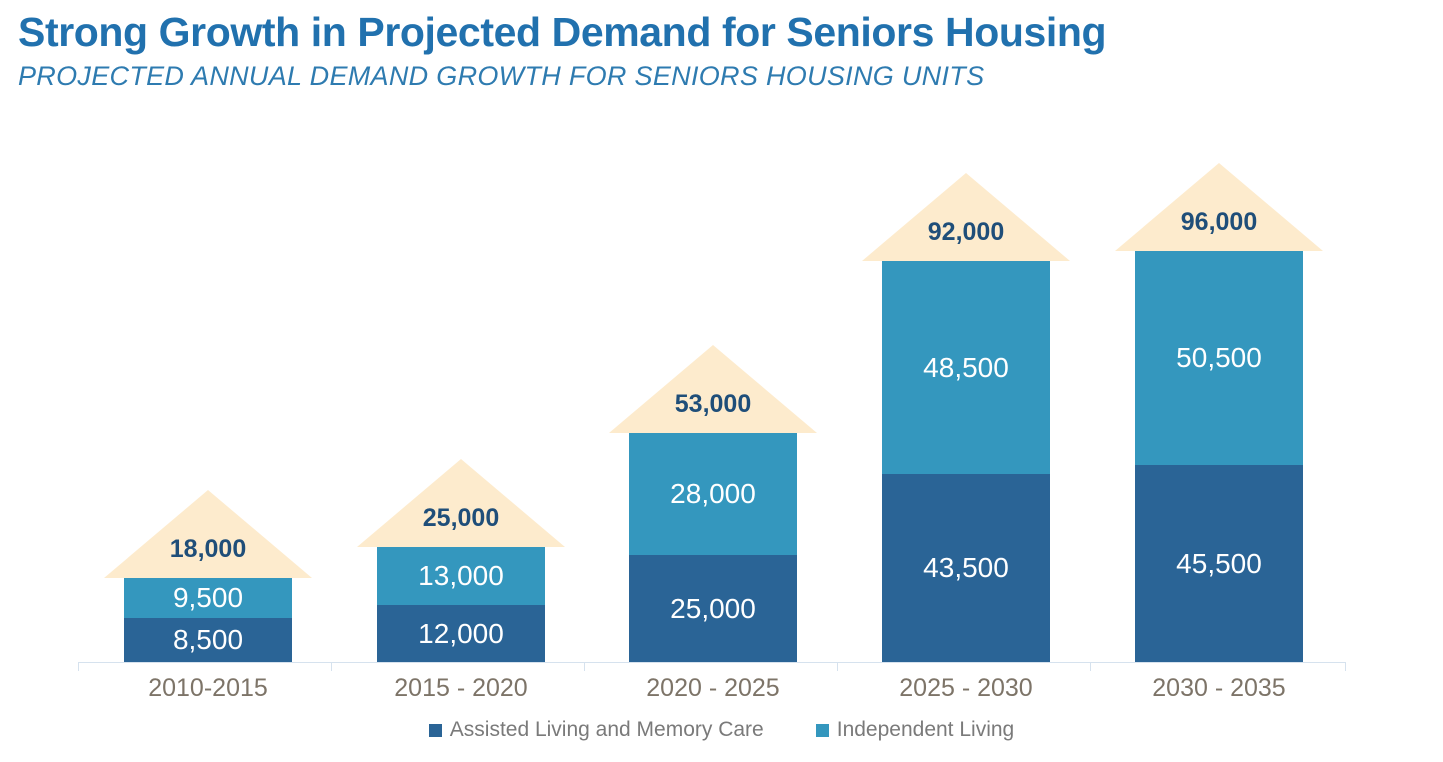 This screenshot has width=1443, height=762. Describe the element at coordinates (966, 367) in the screenshot. I see `bar-segment-independent-living: 48,500` at that location.